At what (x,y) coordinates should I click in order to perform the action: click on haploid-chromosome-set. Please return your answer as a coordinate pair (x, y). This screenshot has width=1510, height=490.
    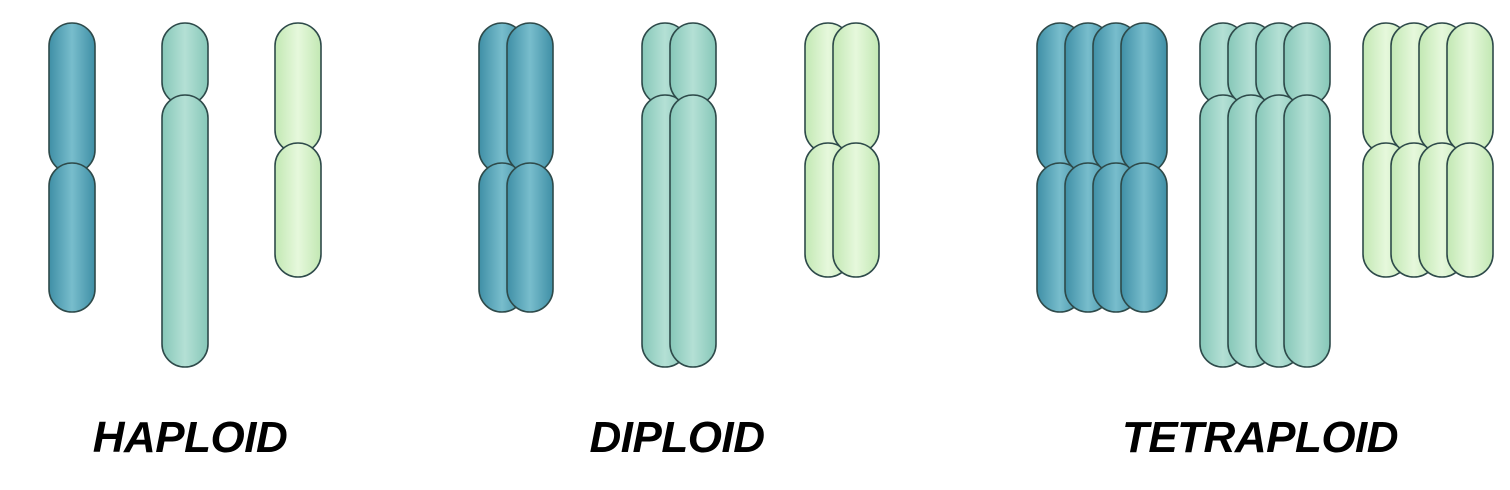
    Looking at the image, I should click on (185, 195).